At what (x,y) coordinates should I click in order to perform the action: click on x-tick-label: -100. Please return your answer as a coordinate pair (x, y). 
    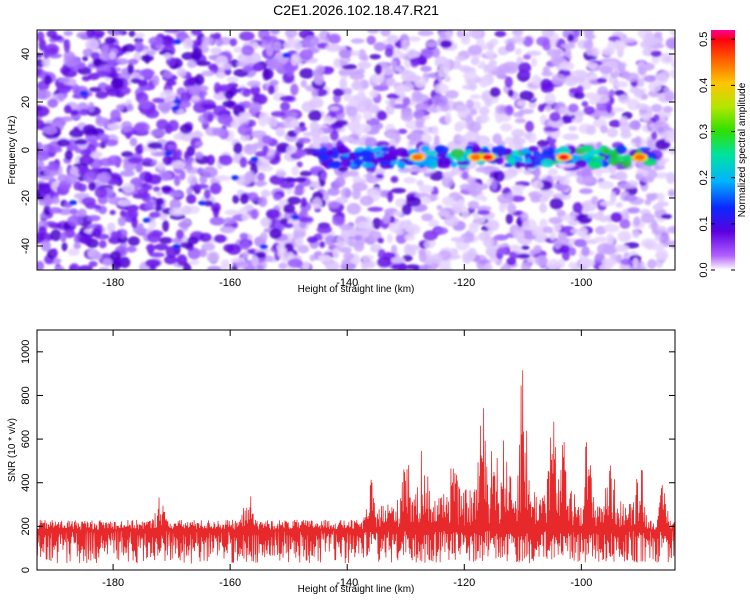
    Looking at the image, I should click on (581, 583).